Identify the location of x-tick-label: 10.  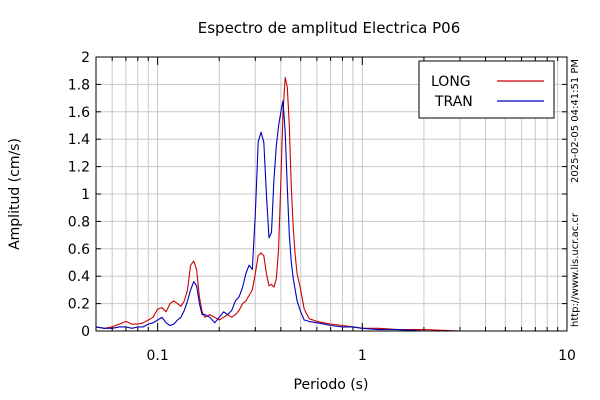
(567, 356).